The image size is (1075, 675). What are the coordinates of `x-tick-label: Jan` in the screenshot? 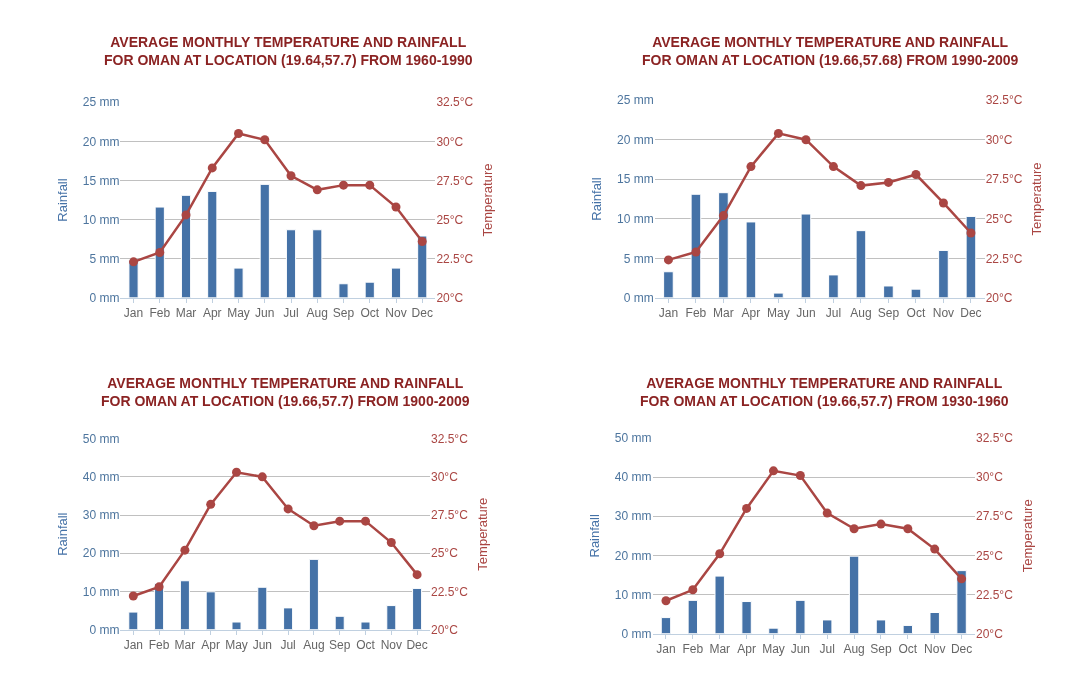 It's located at (133, 645).